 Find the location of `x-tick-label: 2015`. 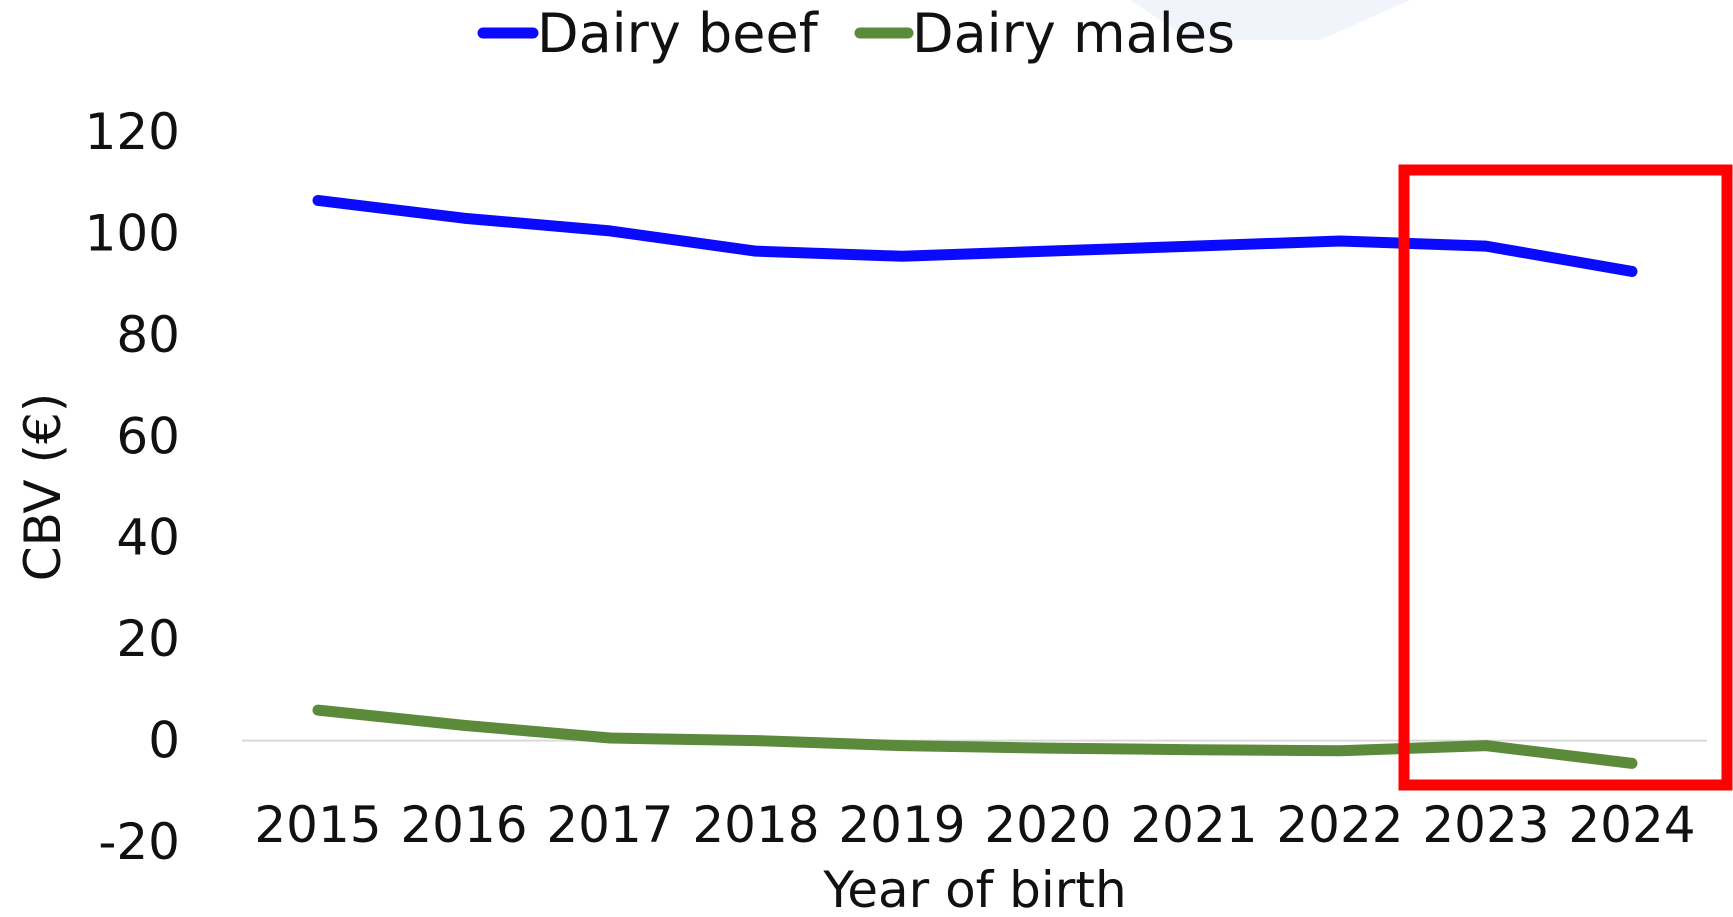

x-tick-label: 2015 is located at coordinates (317, 825).